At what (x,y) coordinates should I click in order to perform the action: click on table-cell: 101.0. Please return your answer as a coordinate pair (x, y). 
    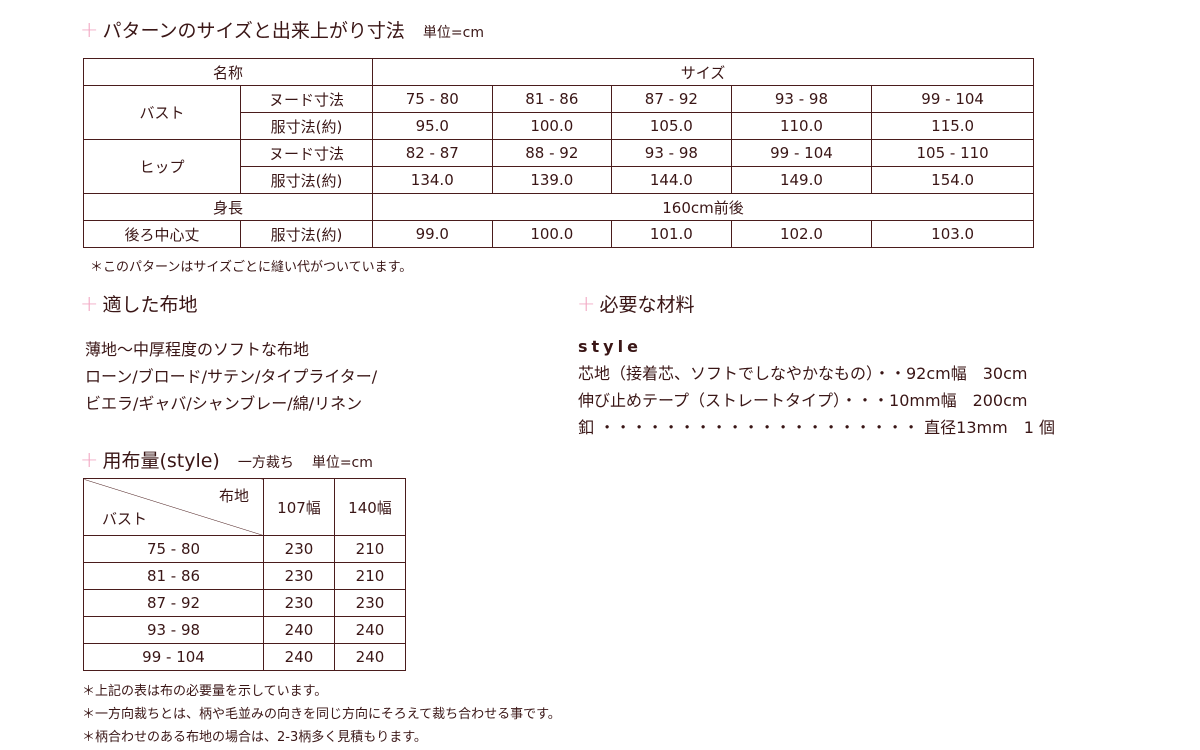
    Looking at the image, I should click on (671, 234).